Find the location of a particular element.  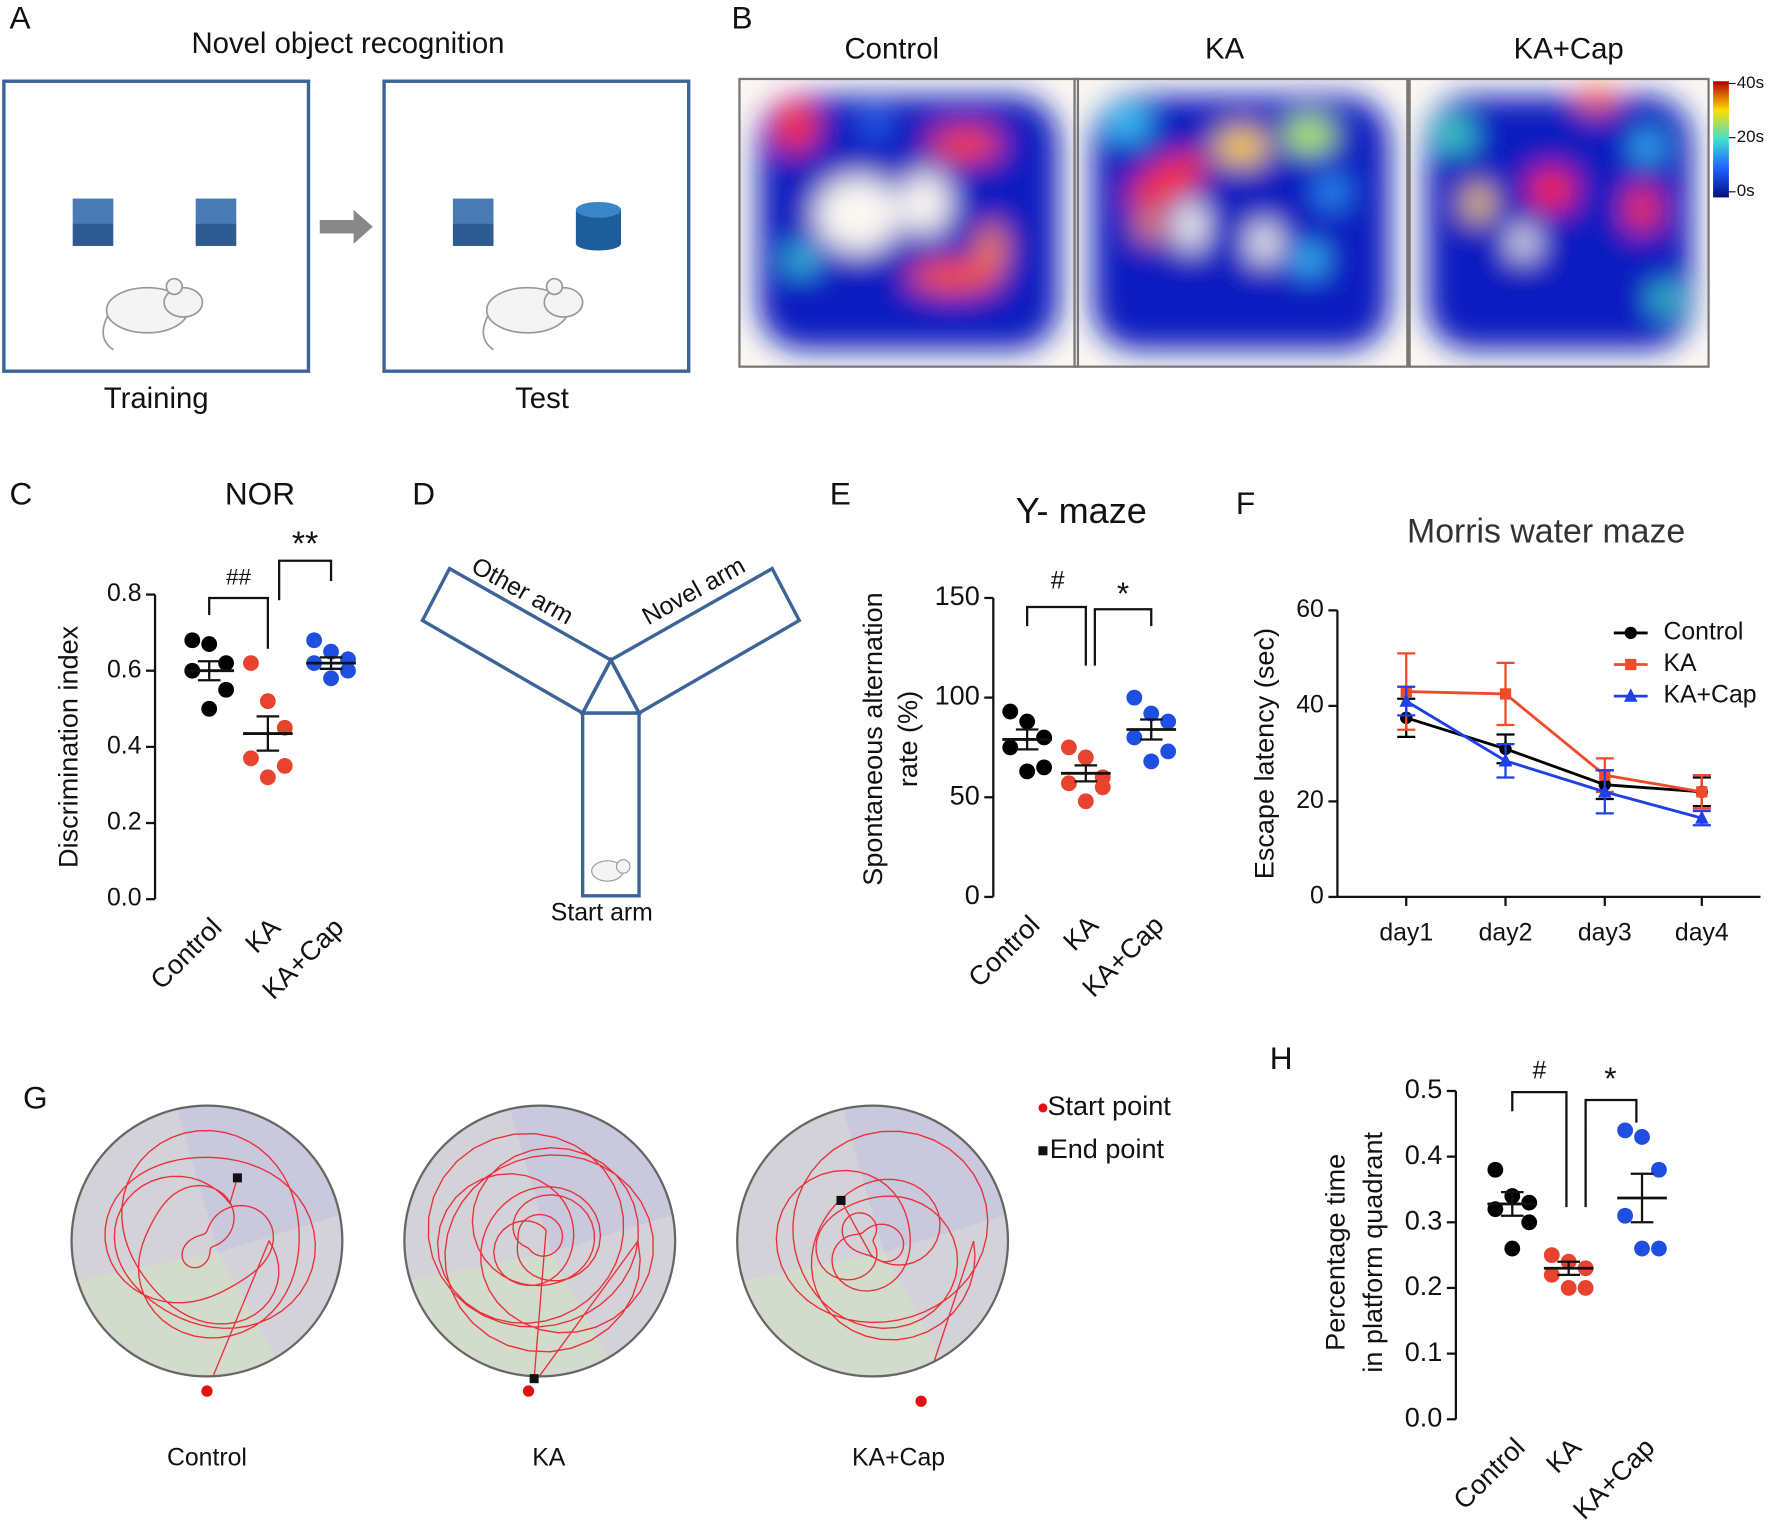

panel-b: Control KA KA+Cap 40s 20s 0s is located at coordinates (1251, 200).